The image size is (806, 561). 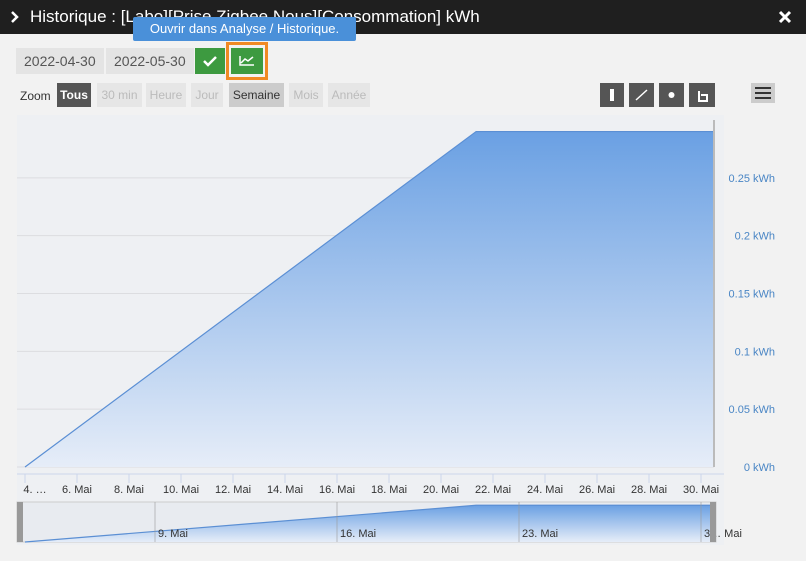 I want to click on x-tick-label: 30. Mai, so click(x=701, y=490).